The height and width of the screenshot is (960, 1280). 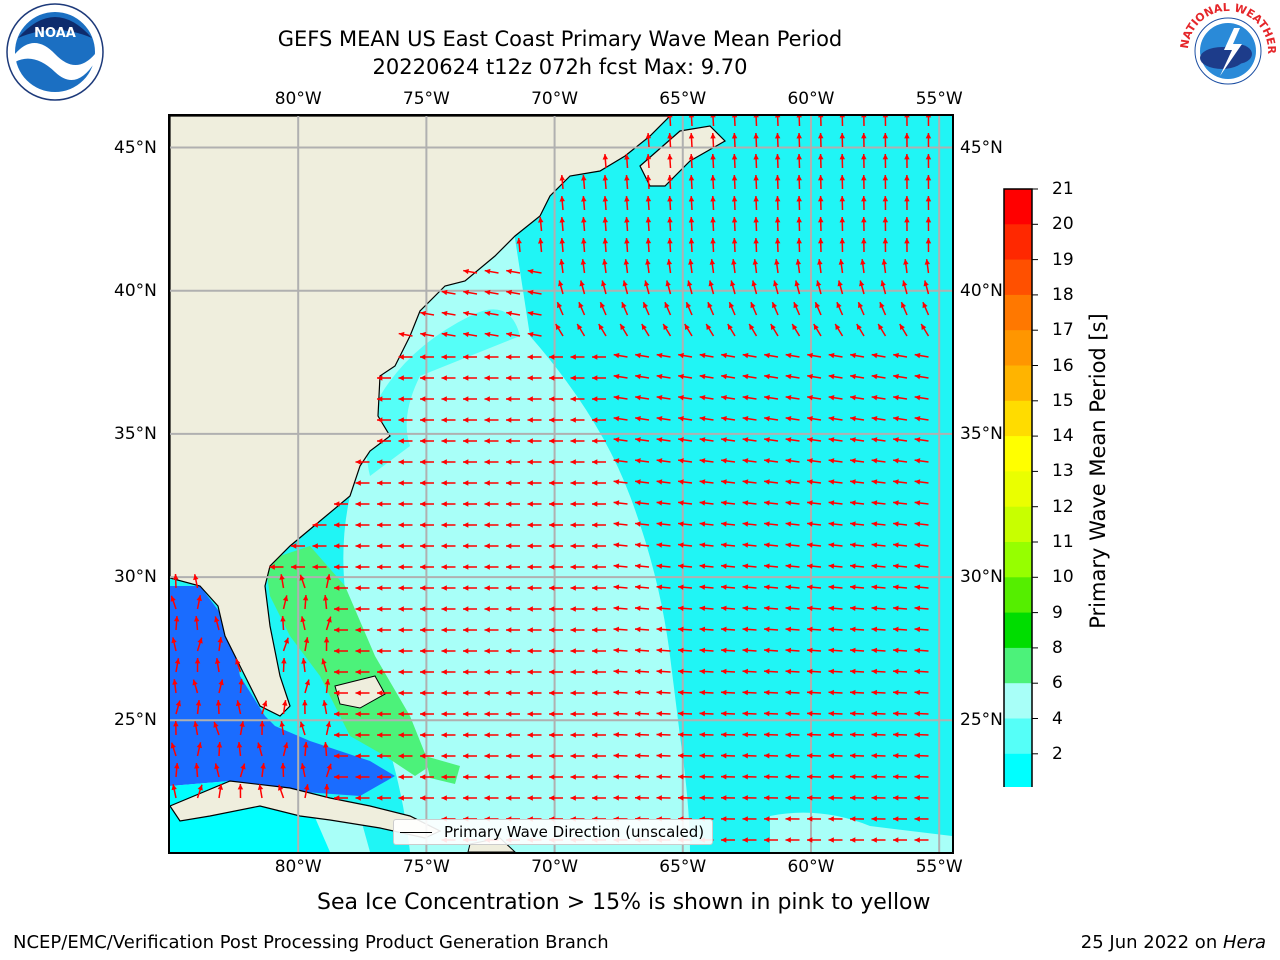 I want to click on colorbar-tick-label: 12, so click(x=1063, y=506).